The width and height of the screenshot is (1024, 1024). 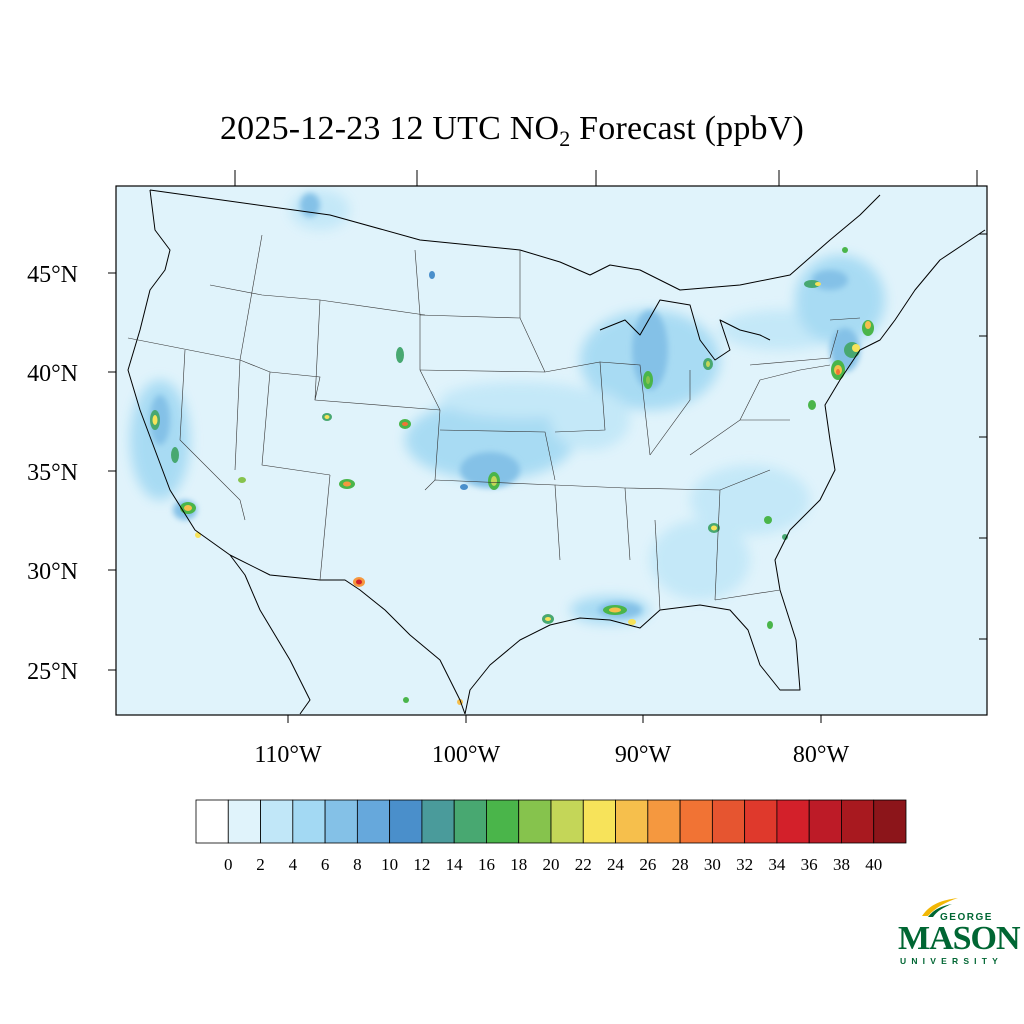 What do you see at coordinates (841, 864) in the screenshot?
I see `colorbar-tick-label: 38` at bounding box center [841, 864].